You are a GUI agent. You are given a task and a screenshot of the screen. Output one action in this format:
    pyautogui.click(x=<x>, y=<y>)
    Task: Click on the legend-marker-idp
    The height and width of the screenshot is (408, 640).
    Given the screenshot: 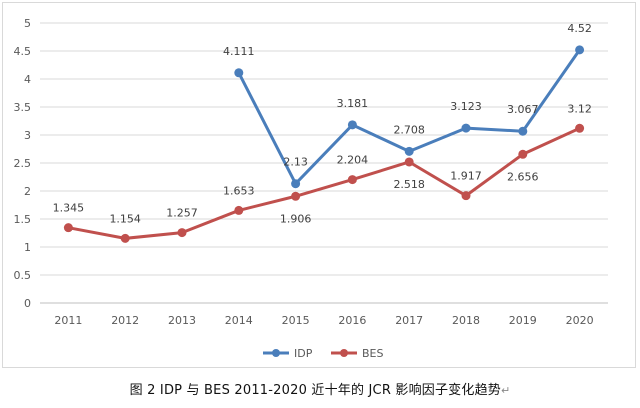 What is the action you would take?
    pyautogui.click(x=276, y=353)
    